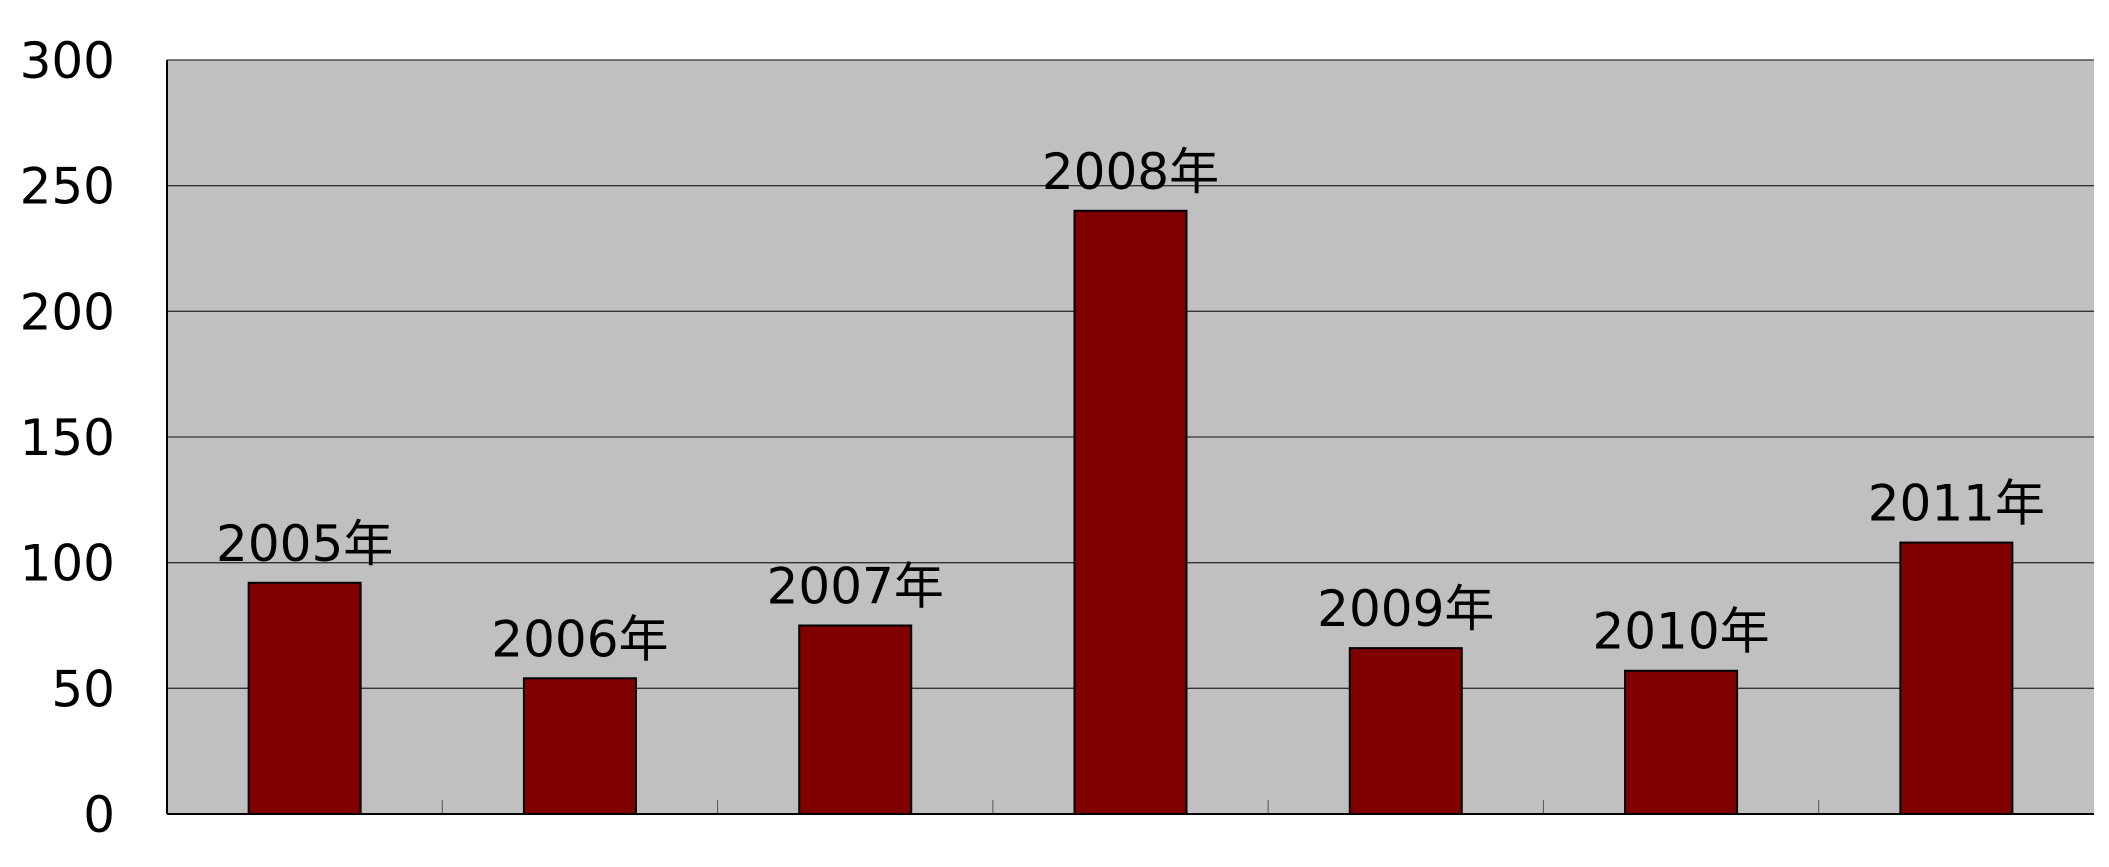 The height and width of the screenshot is (867, 2109). I want to click on data-label: 2008年, so click(1130, 172).